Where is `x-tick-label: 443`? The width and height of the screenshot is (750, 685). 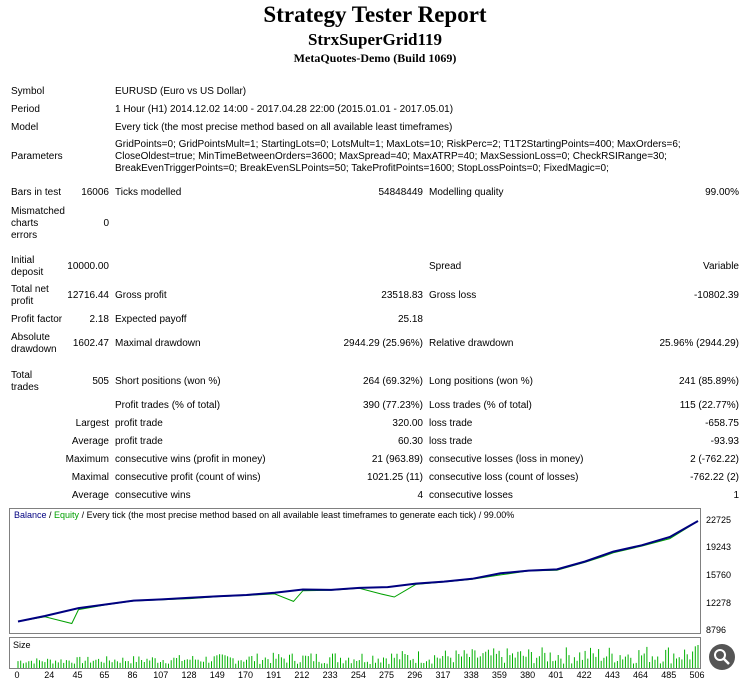 x-tick-label: 443 is located at coordinates (612, 675).